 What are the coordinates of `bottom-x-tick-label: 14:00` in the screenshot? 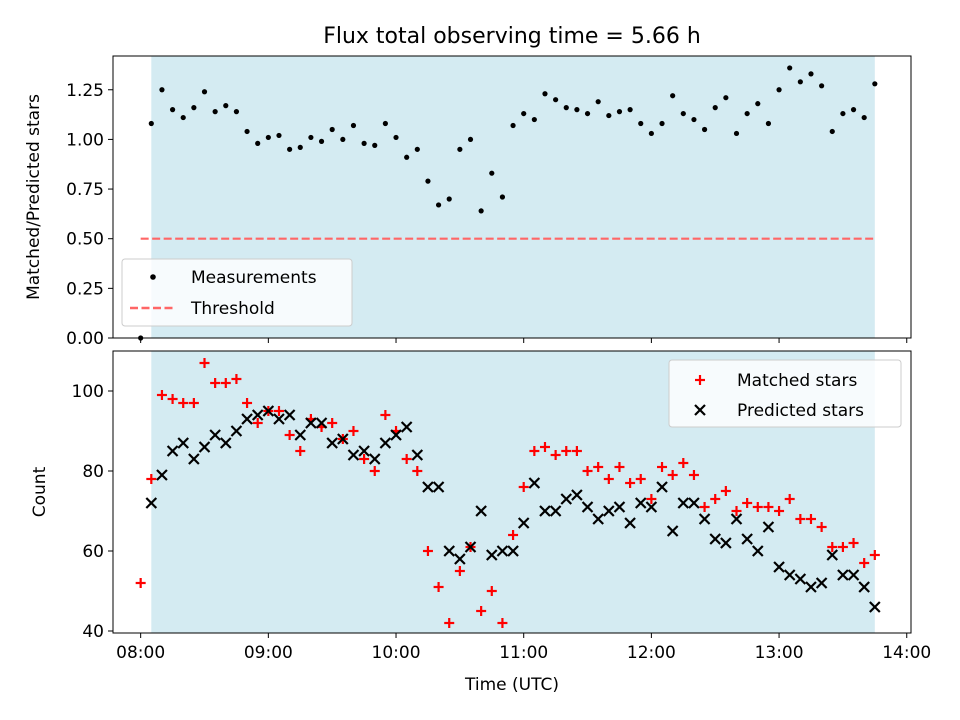 It's located at (906, 653).